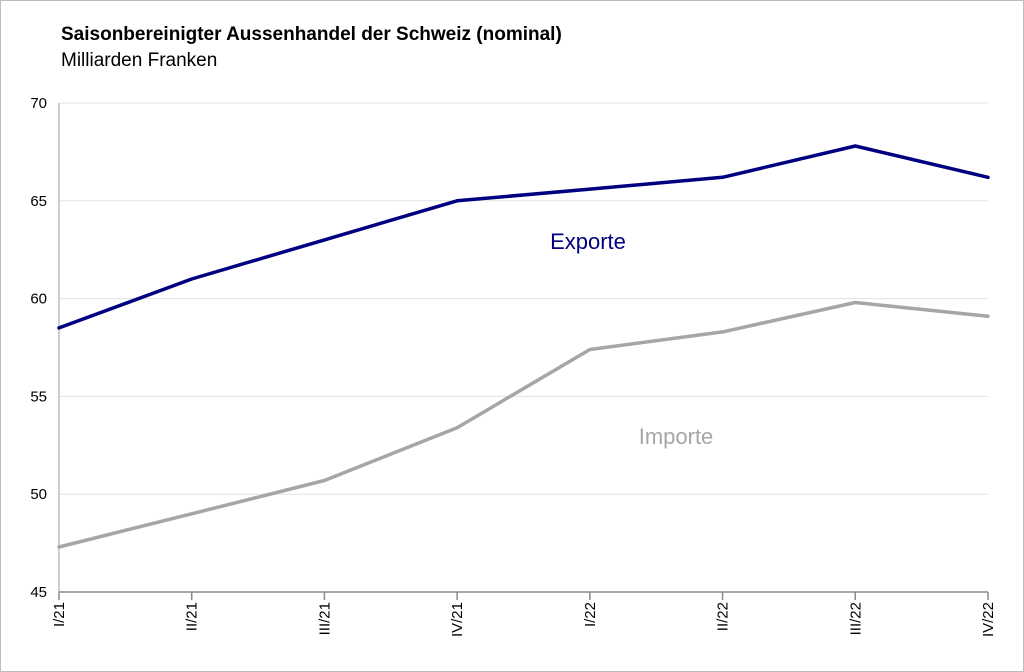 The height and width of the screenshot is (672, 1024). I want to click on chart-subtitle: Milliarden Franken, so click(139, 60).